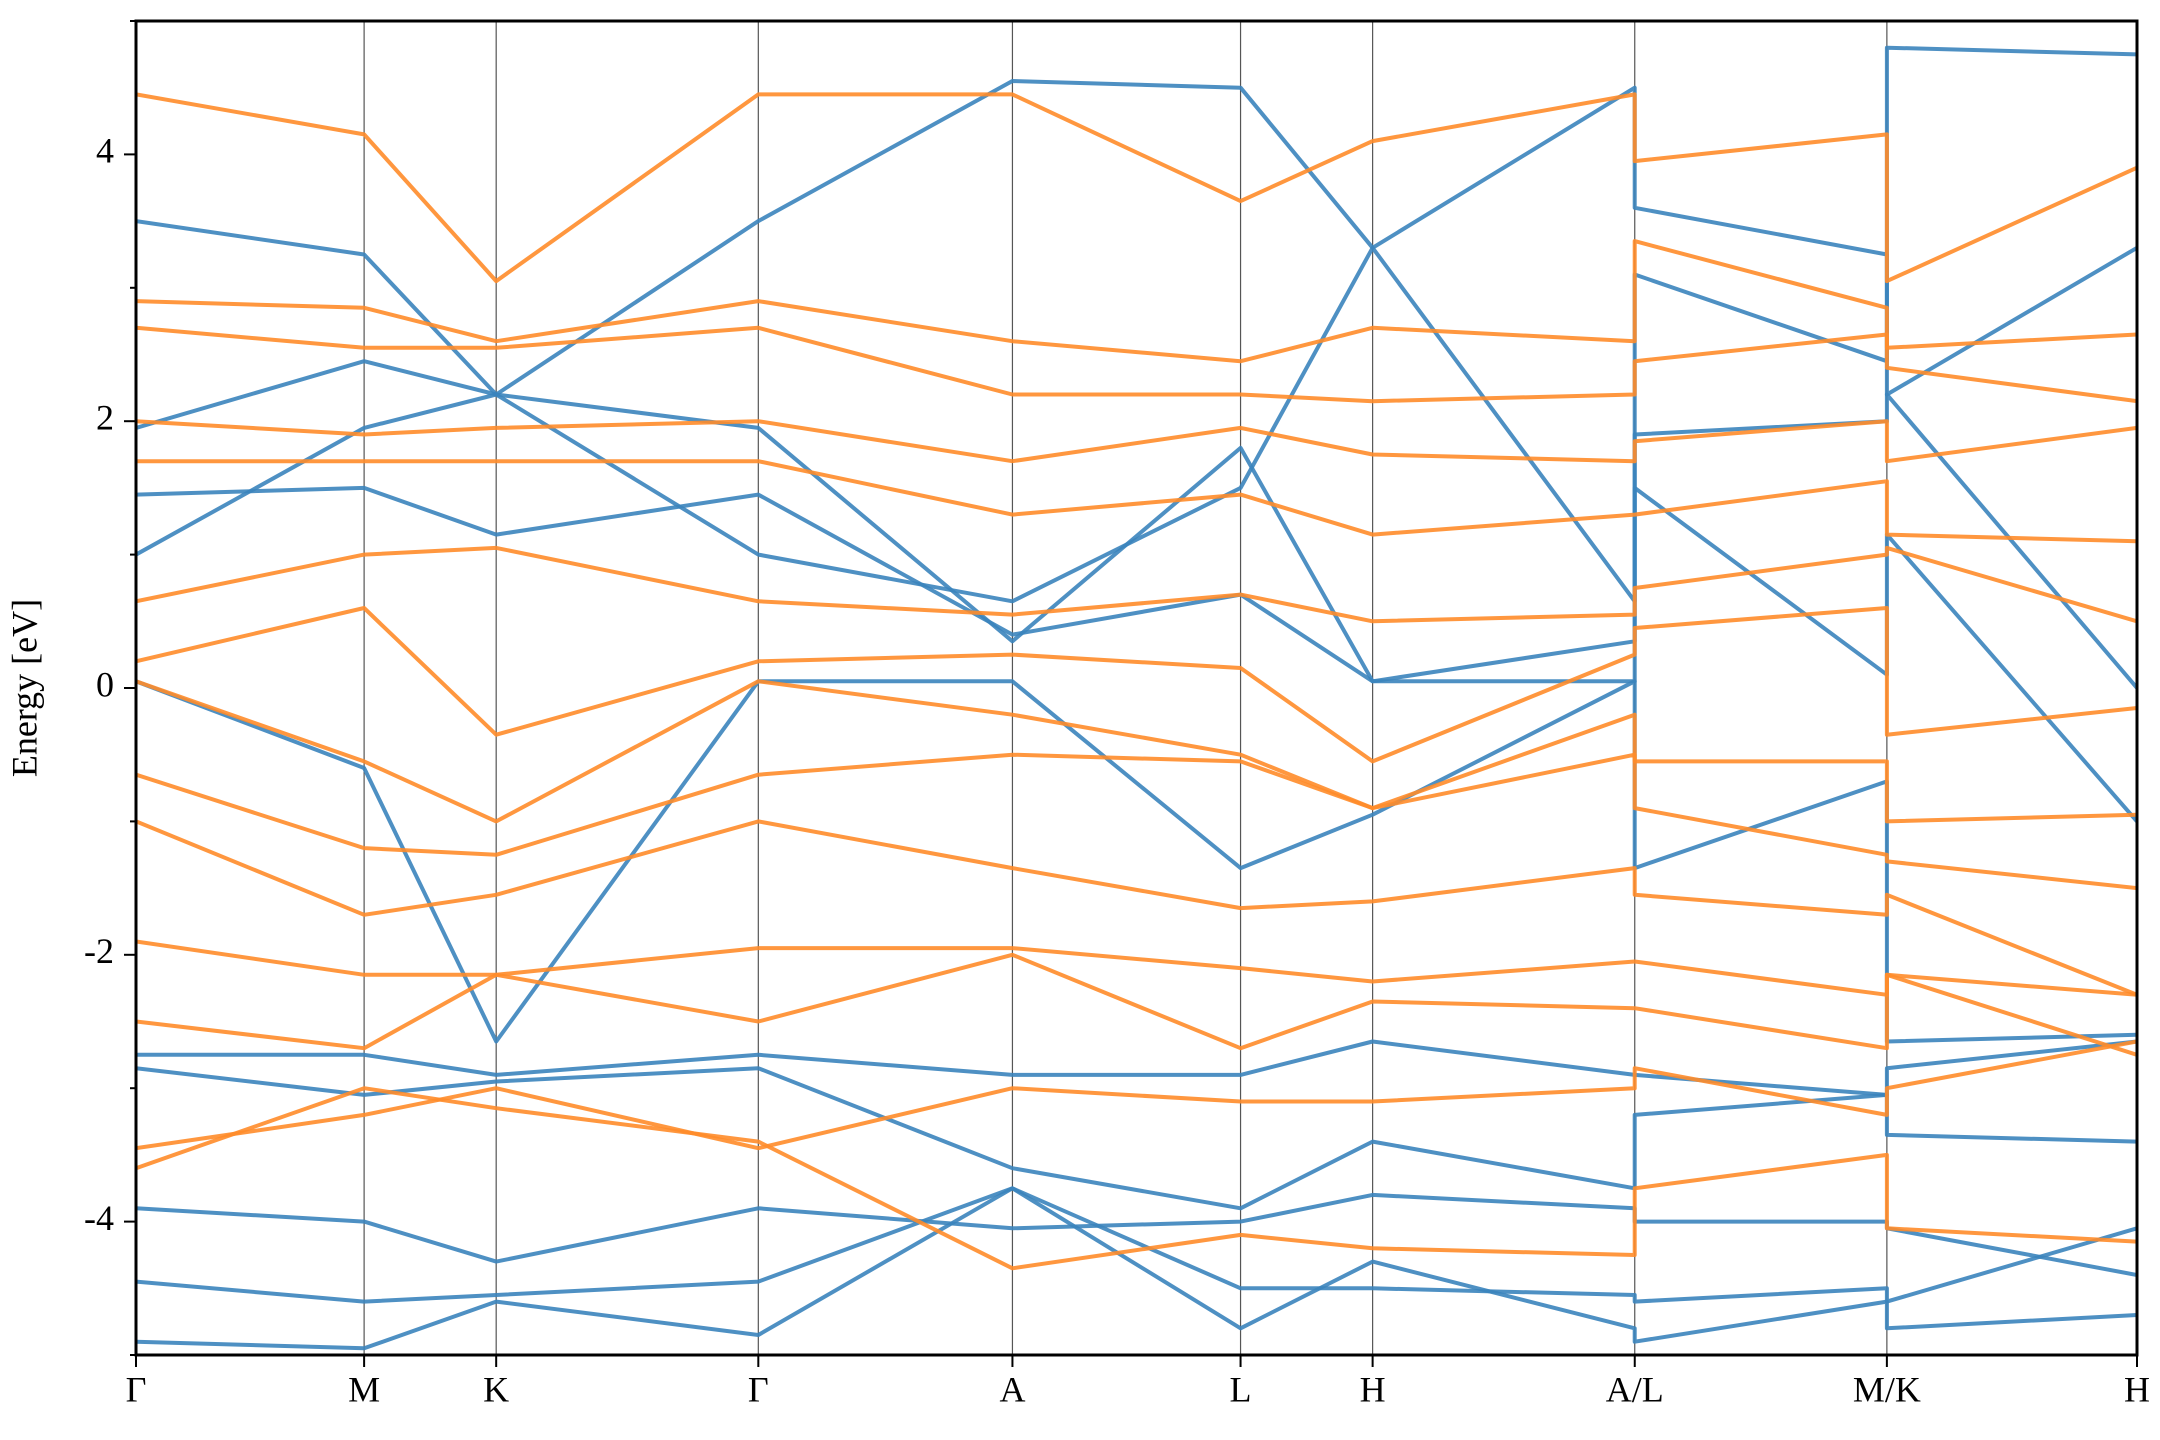 This screenshot has width=2160, height=1440. Describe the element at coordinates (99, 1218) in the screenshot. I see `y-tick-label: -4` at that location.